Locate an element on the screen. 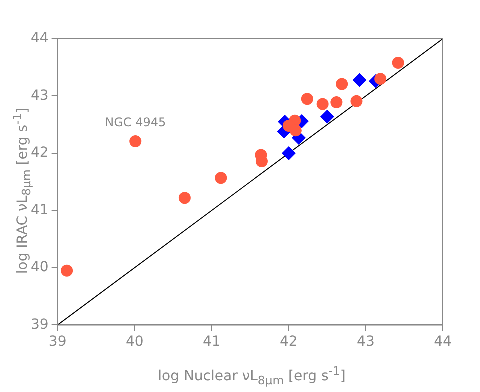  y-tick-label: 40 is located at coordinates (39, 268).